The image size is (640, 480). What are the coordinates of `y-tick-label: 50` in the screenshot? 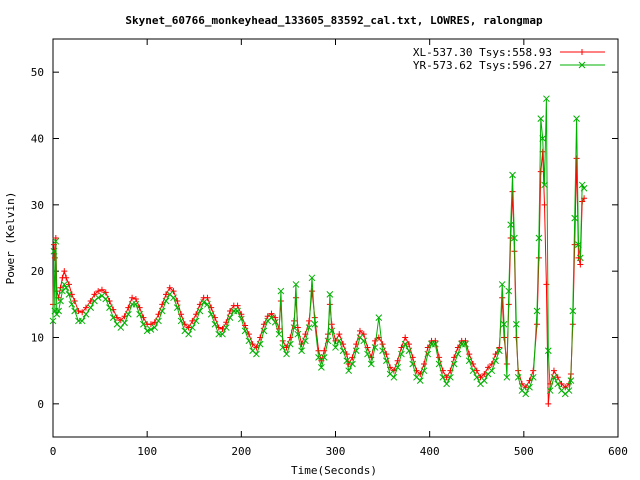 It's located at (37, 72).